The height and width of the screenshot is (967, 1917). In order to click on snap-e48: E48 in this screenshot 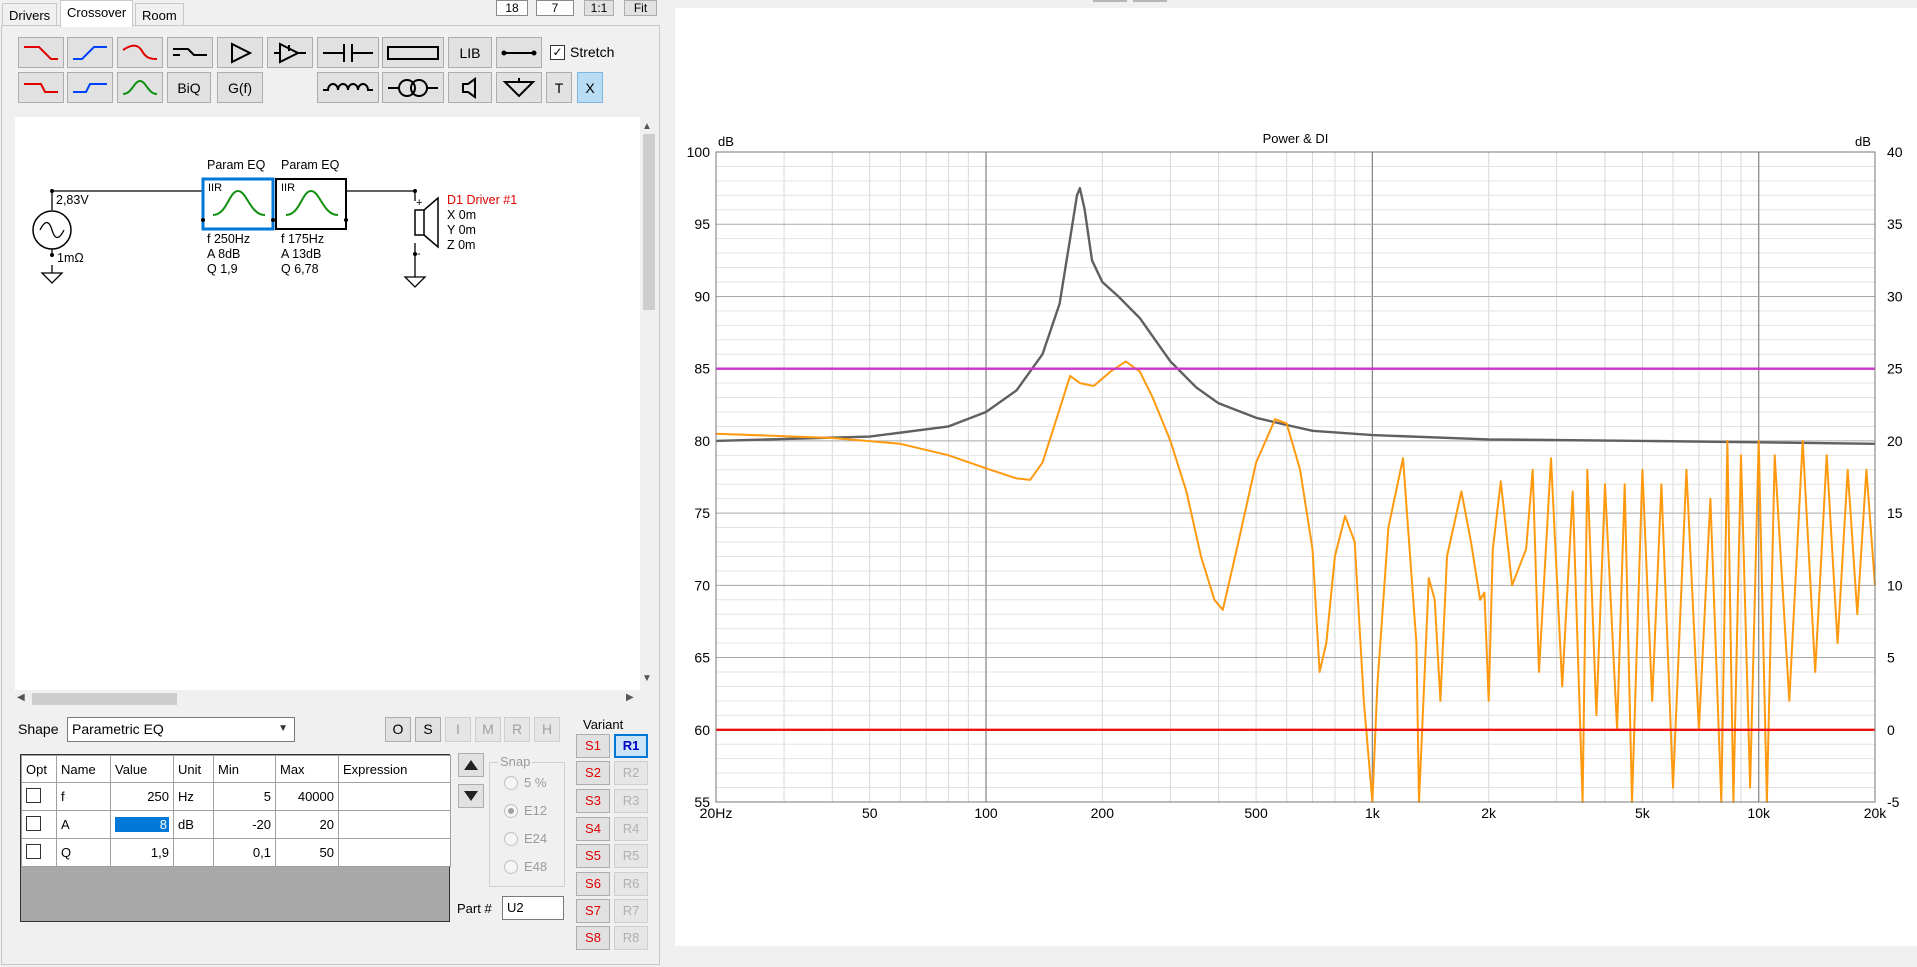, I will do `click(525, 866)`.